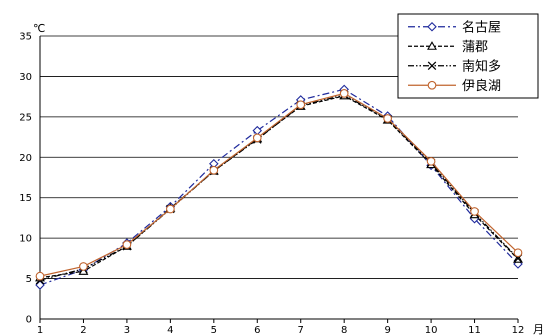 The width and height of the screenshot is (548, 335). I want to click on y-tick-label: 30, so click(25, 77).